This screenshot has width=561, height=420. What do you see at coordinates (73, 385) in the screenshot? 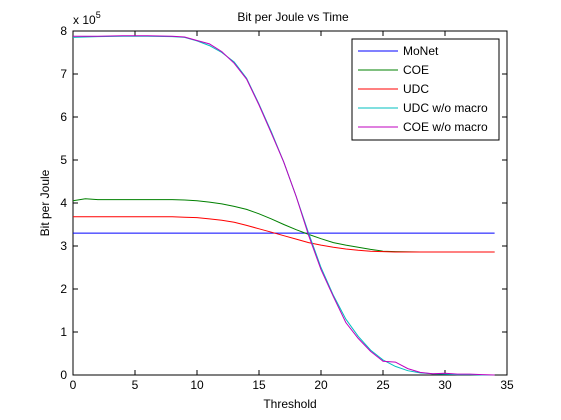
I see `x-tick-label: 0` at bounding box center [73, 385].